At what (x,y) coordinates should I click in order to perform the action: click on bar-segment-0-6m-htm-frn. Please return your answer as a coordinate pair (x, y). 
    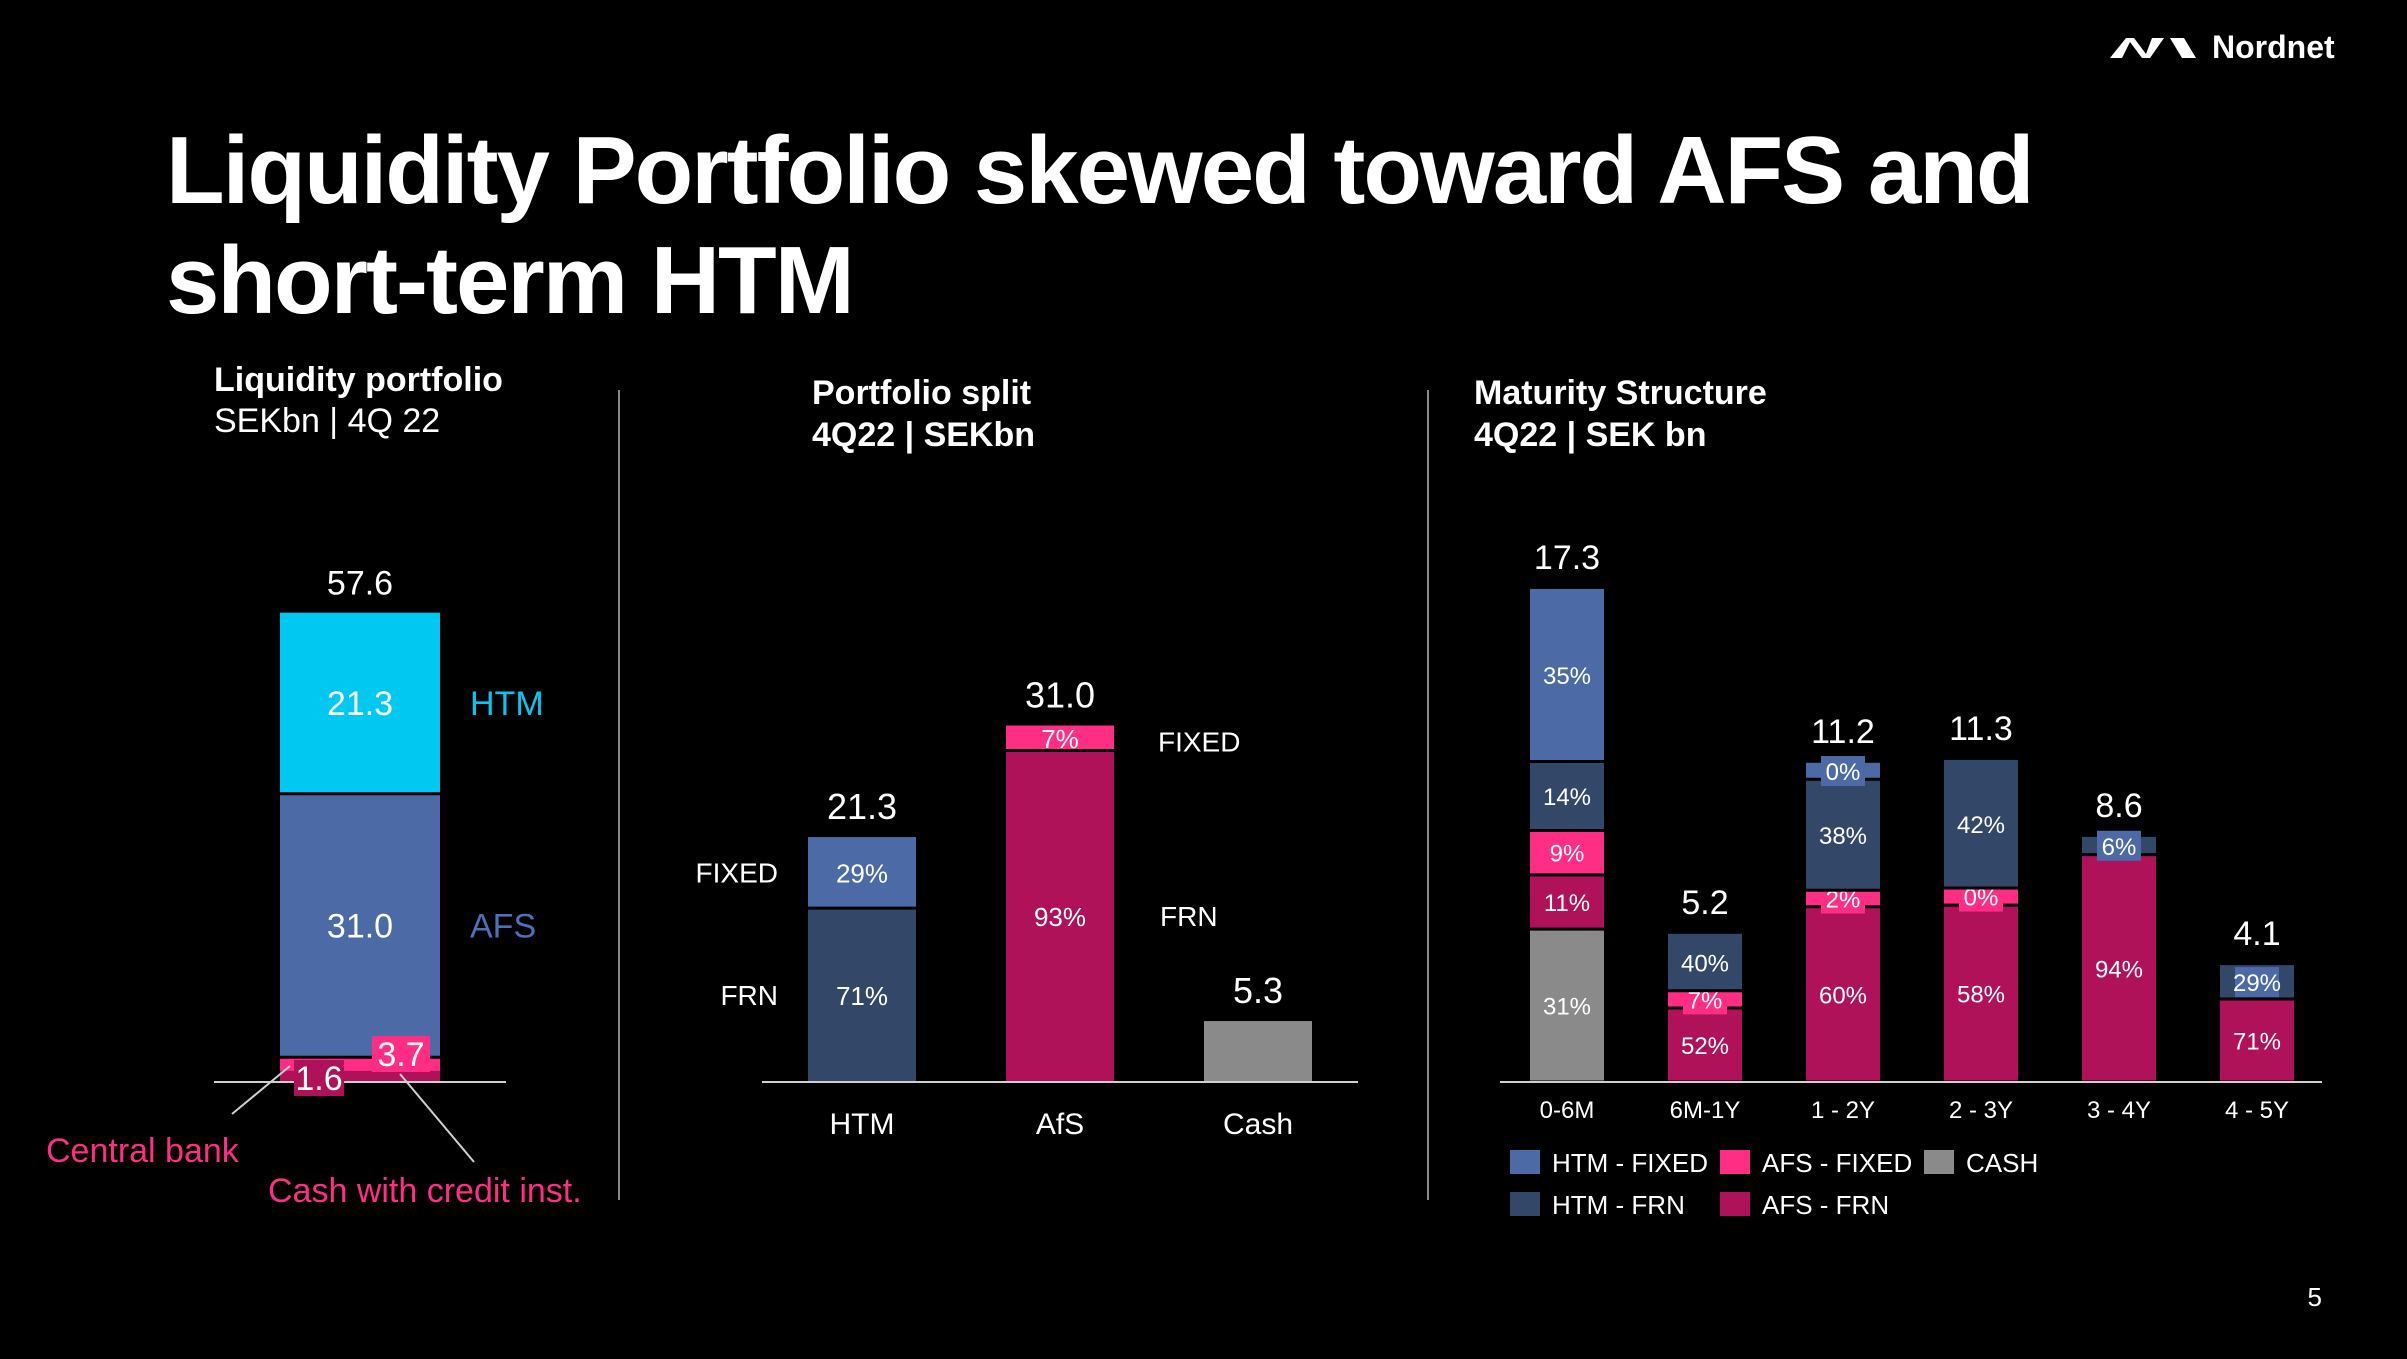
    Looking at the image, I should click on (1567, 796).